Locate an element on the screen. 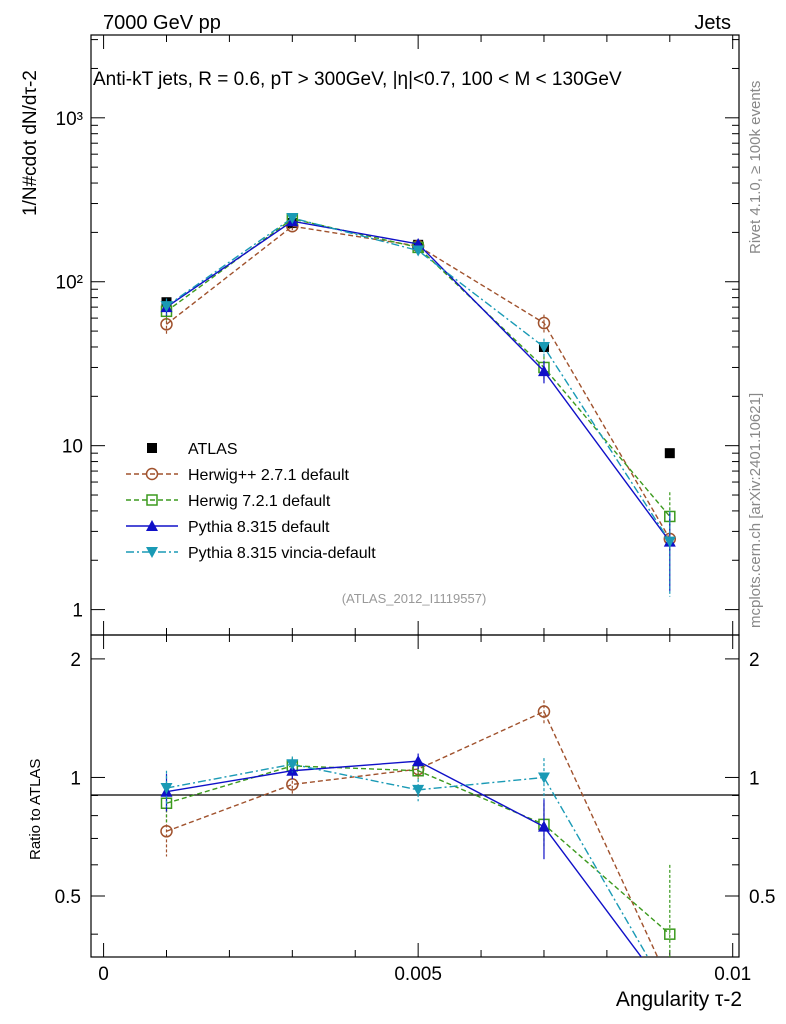 This screenshot has height=1024, width=786. header-left: 7000 GeV pp is located at coordinates (162, 23).